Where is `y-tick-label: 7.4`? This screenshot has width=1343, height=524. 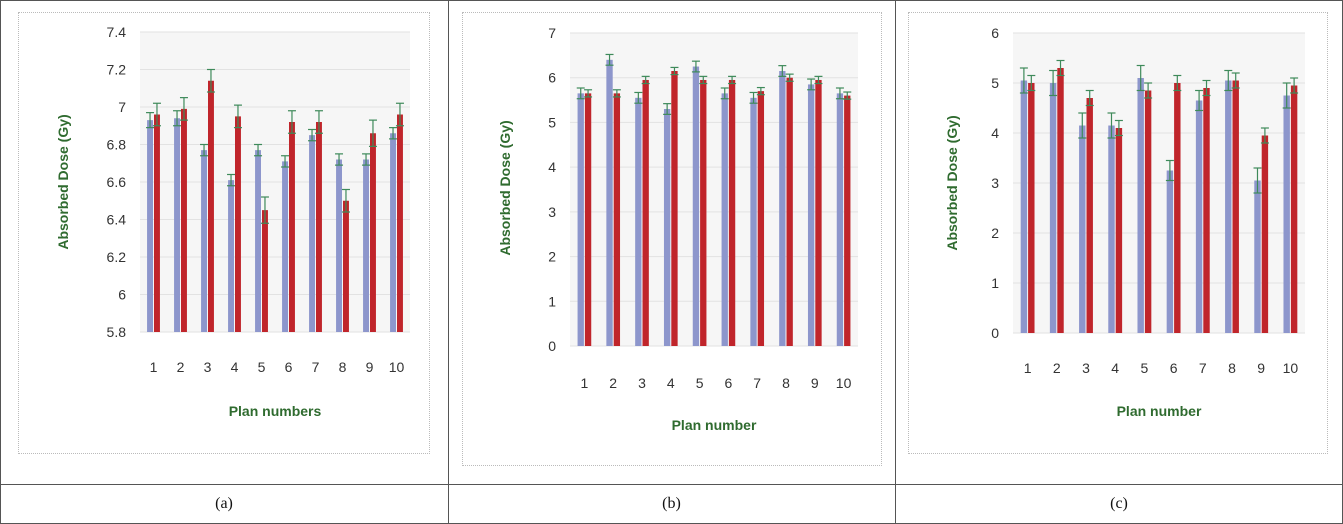
y-tick-label: 7.4 is located at coordinates (117, 32).